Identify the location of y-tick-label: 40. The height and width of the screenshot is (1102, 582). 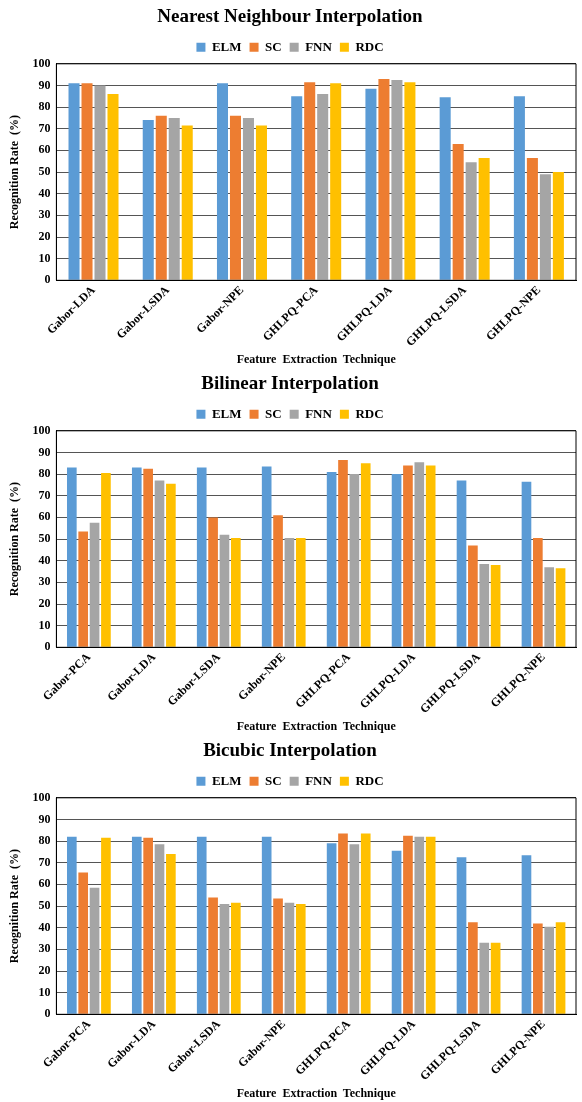
(44, 559).